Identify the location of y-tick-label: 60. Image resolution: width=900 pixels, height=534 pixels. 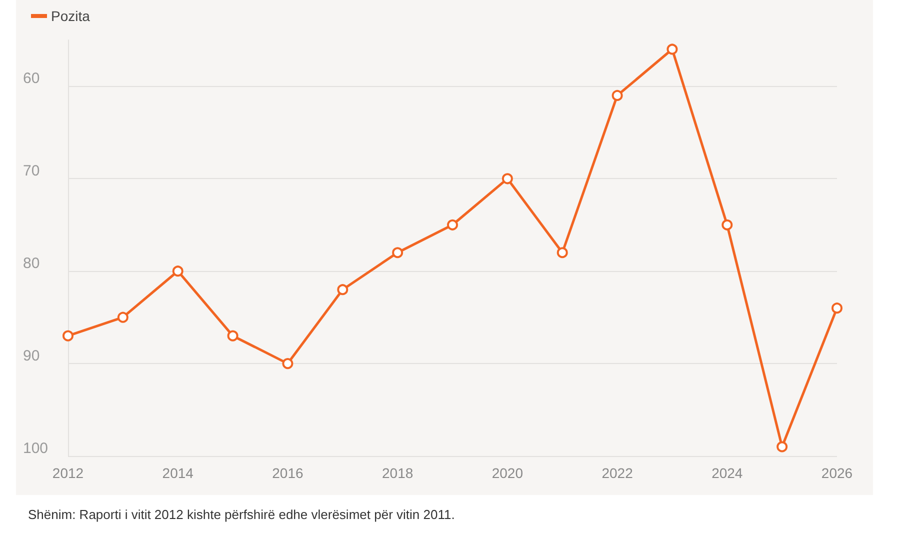
(31, 79).